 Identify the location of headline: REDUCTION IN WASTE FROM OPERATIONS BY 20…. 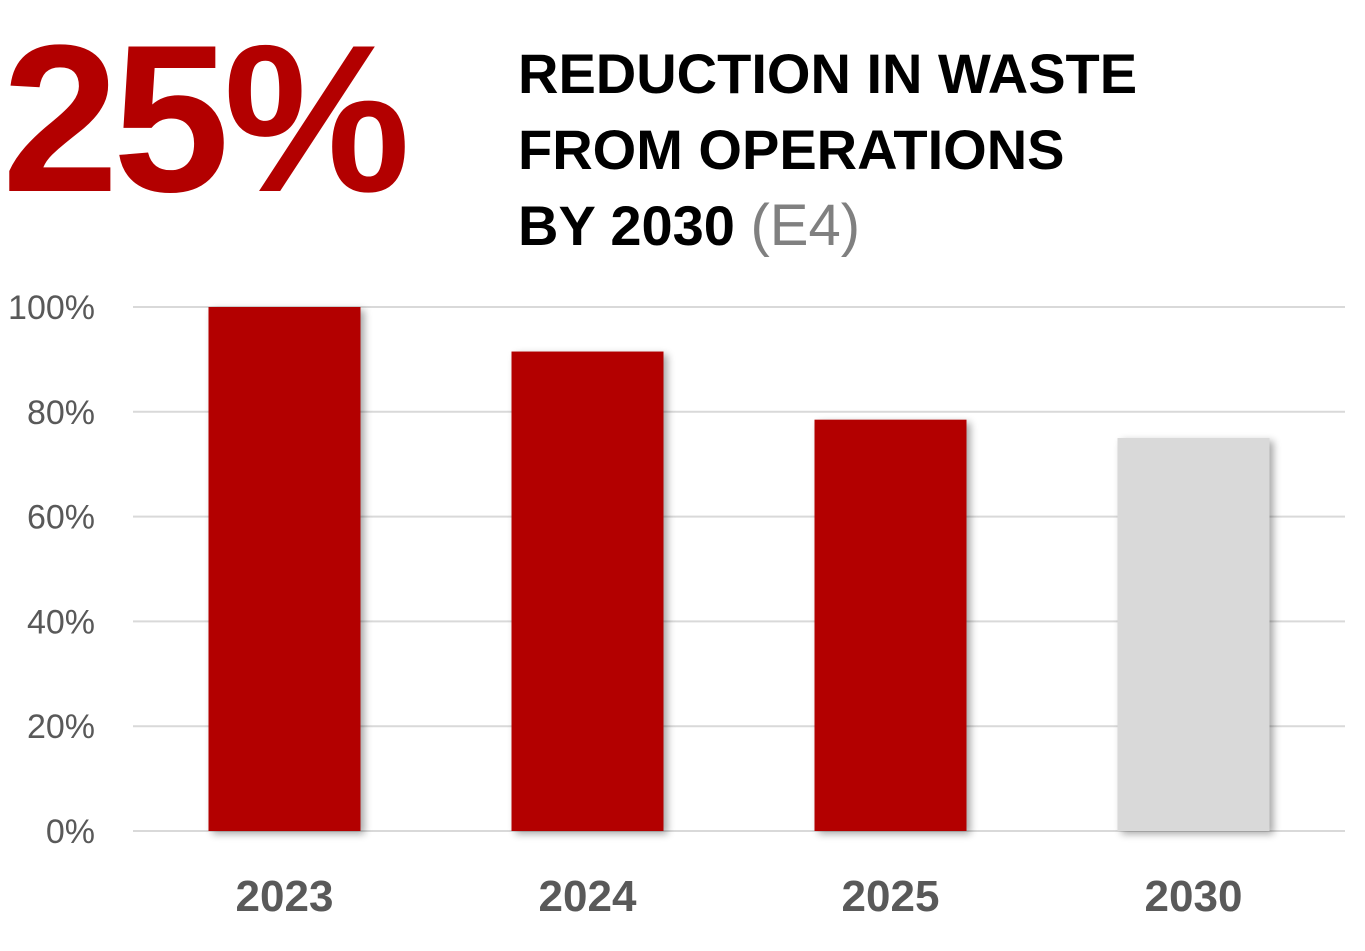
(827, 150).